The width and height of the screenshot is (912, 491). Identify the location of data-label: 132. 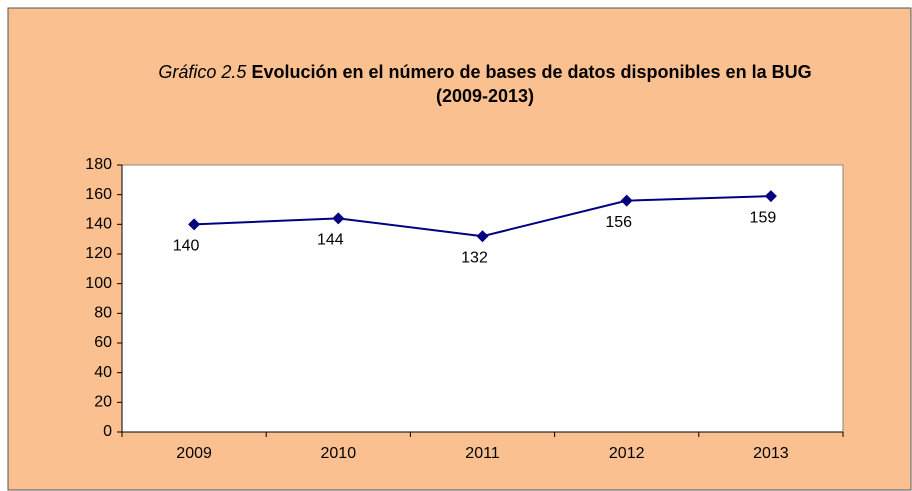
(474, 257).